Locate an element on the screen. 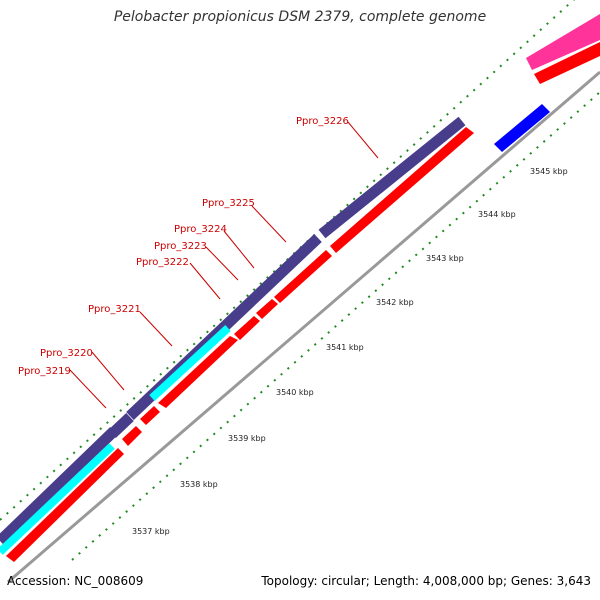 This screenshot has height=600, width=600. gene-label: Ppro_3225 is located at coordinates (228, 203).